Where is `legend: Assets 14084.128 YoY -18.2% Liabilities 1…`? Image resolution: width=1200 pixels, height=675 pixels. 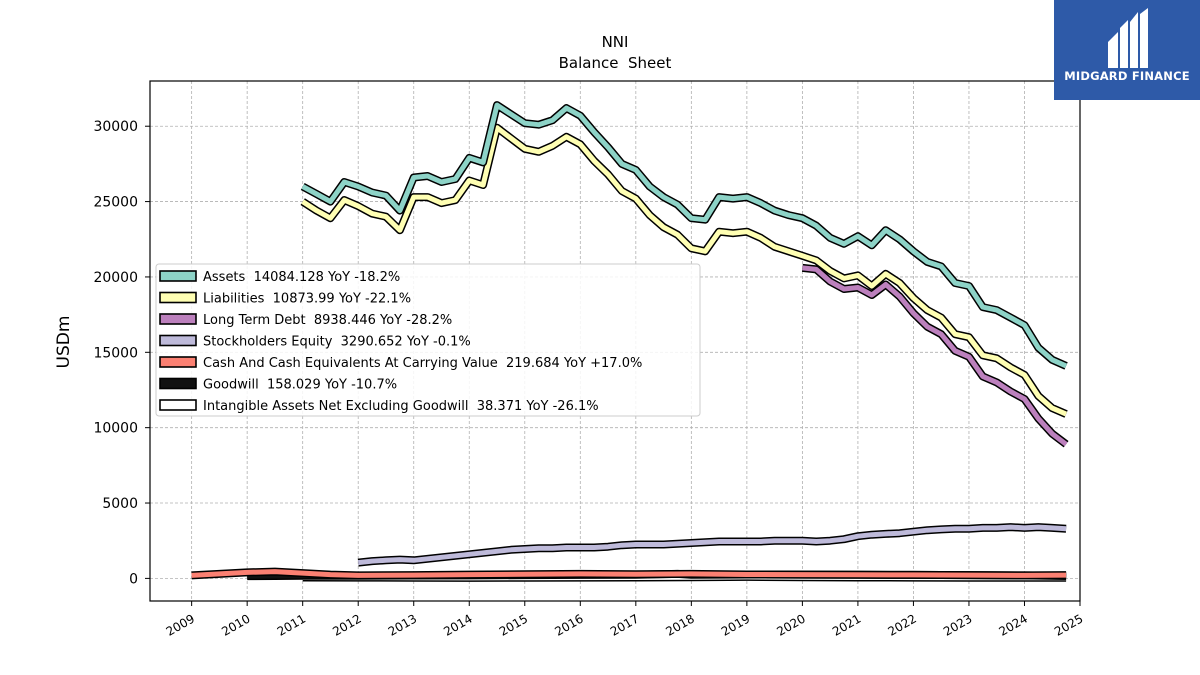 legend: Assets 14084.128 YoY -18.2% Liabilities 1… is located at coordinates (428, 340).